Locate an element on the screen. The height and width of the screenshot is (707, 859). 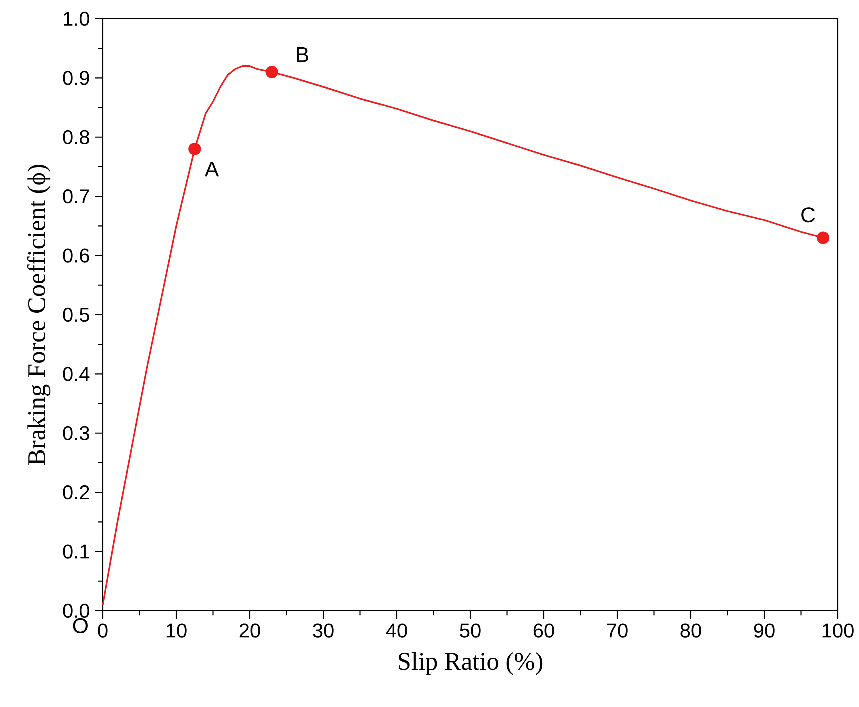
y-tick-label: 0.1 is located at coordinates (76, 551).